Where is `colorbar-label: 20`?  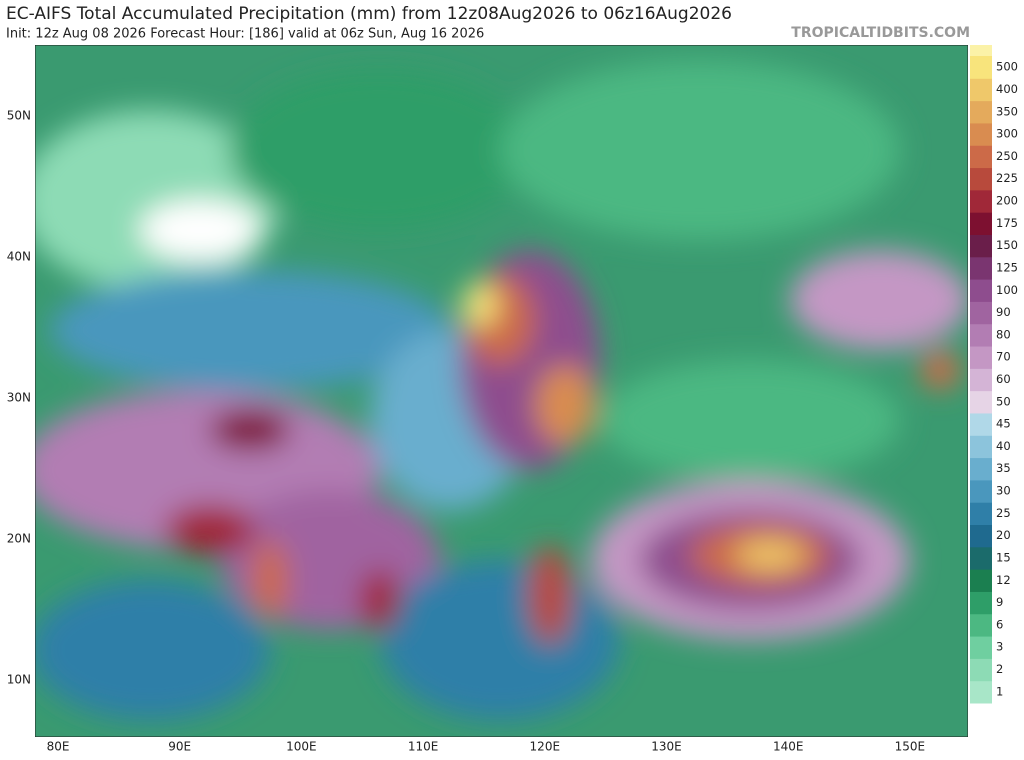
colorbar-label: 20 is located at coordinates (1003, 535).